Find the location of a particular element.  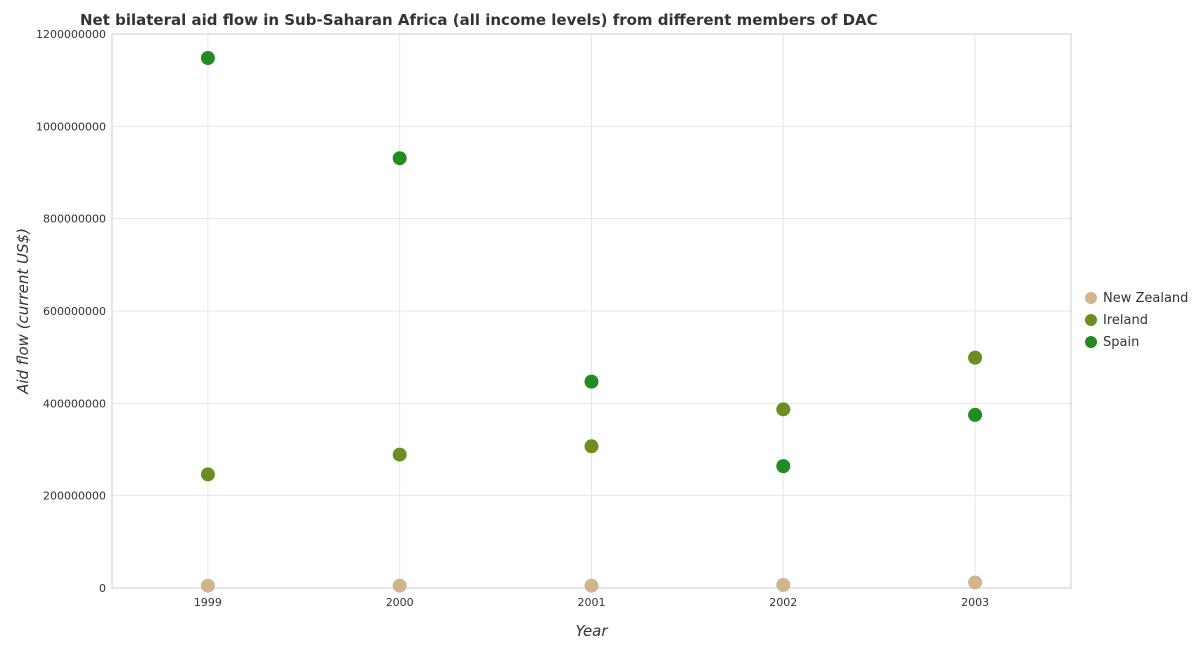

legend-marker-spain is located at coordinates (1091, 342).